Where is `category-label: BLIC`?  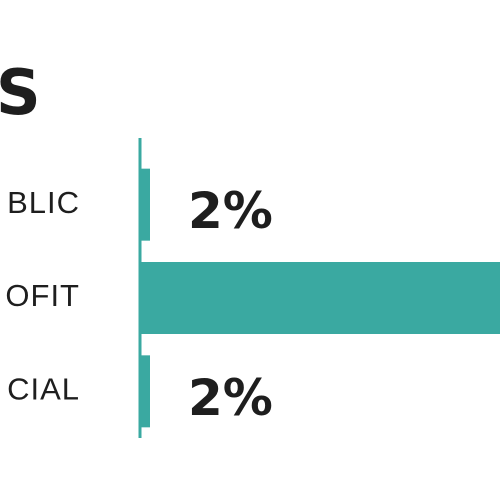
category-label: BLIC is located at coordinates (43, 202).